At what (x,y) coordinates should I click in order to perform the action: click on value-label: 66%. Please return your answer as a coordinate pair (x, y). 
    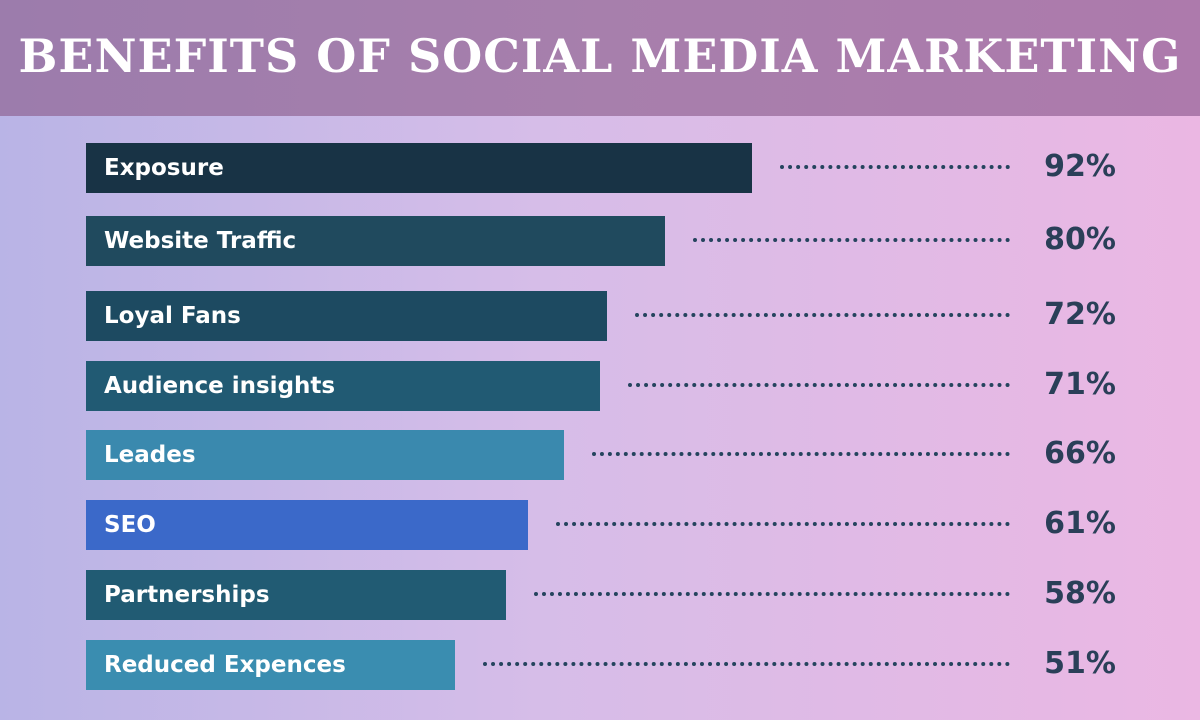
    Looking at the image, I should click on (1080, 453).